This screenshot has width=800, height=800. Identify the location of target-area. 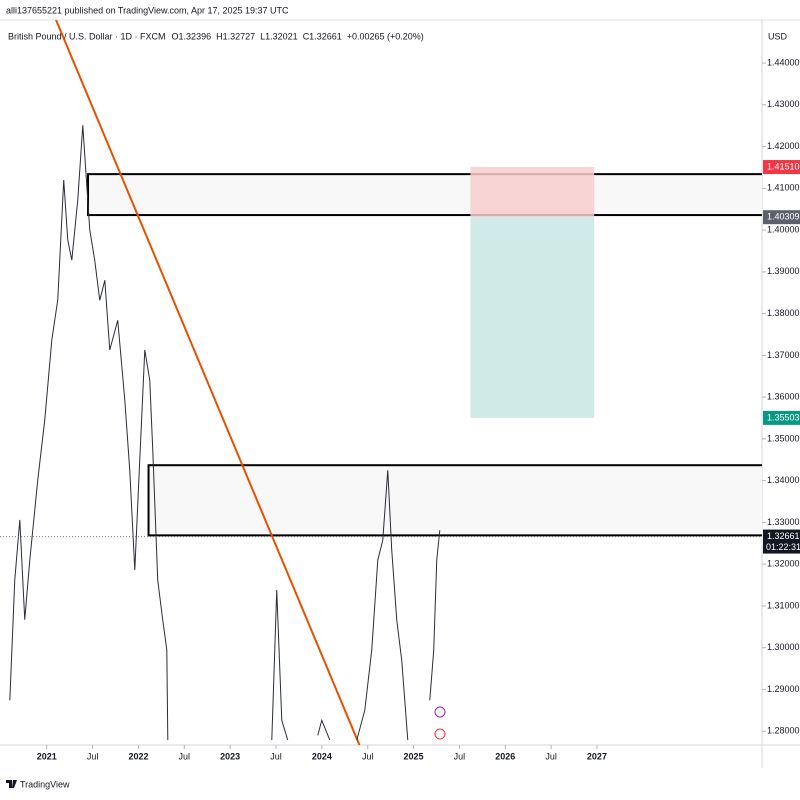
(532, 317).